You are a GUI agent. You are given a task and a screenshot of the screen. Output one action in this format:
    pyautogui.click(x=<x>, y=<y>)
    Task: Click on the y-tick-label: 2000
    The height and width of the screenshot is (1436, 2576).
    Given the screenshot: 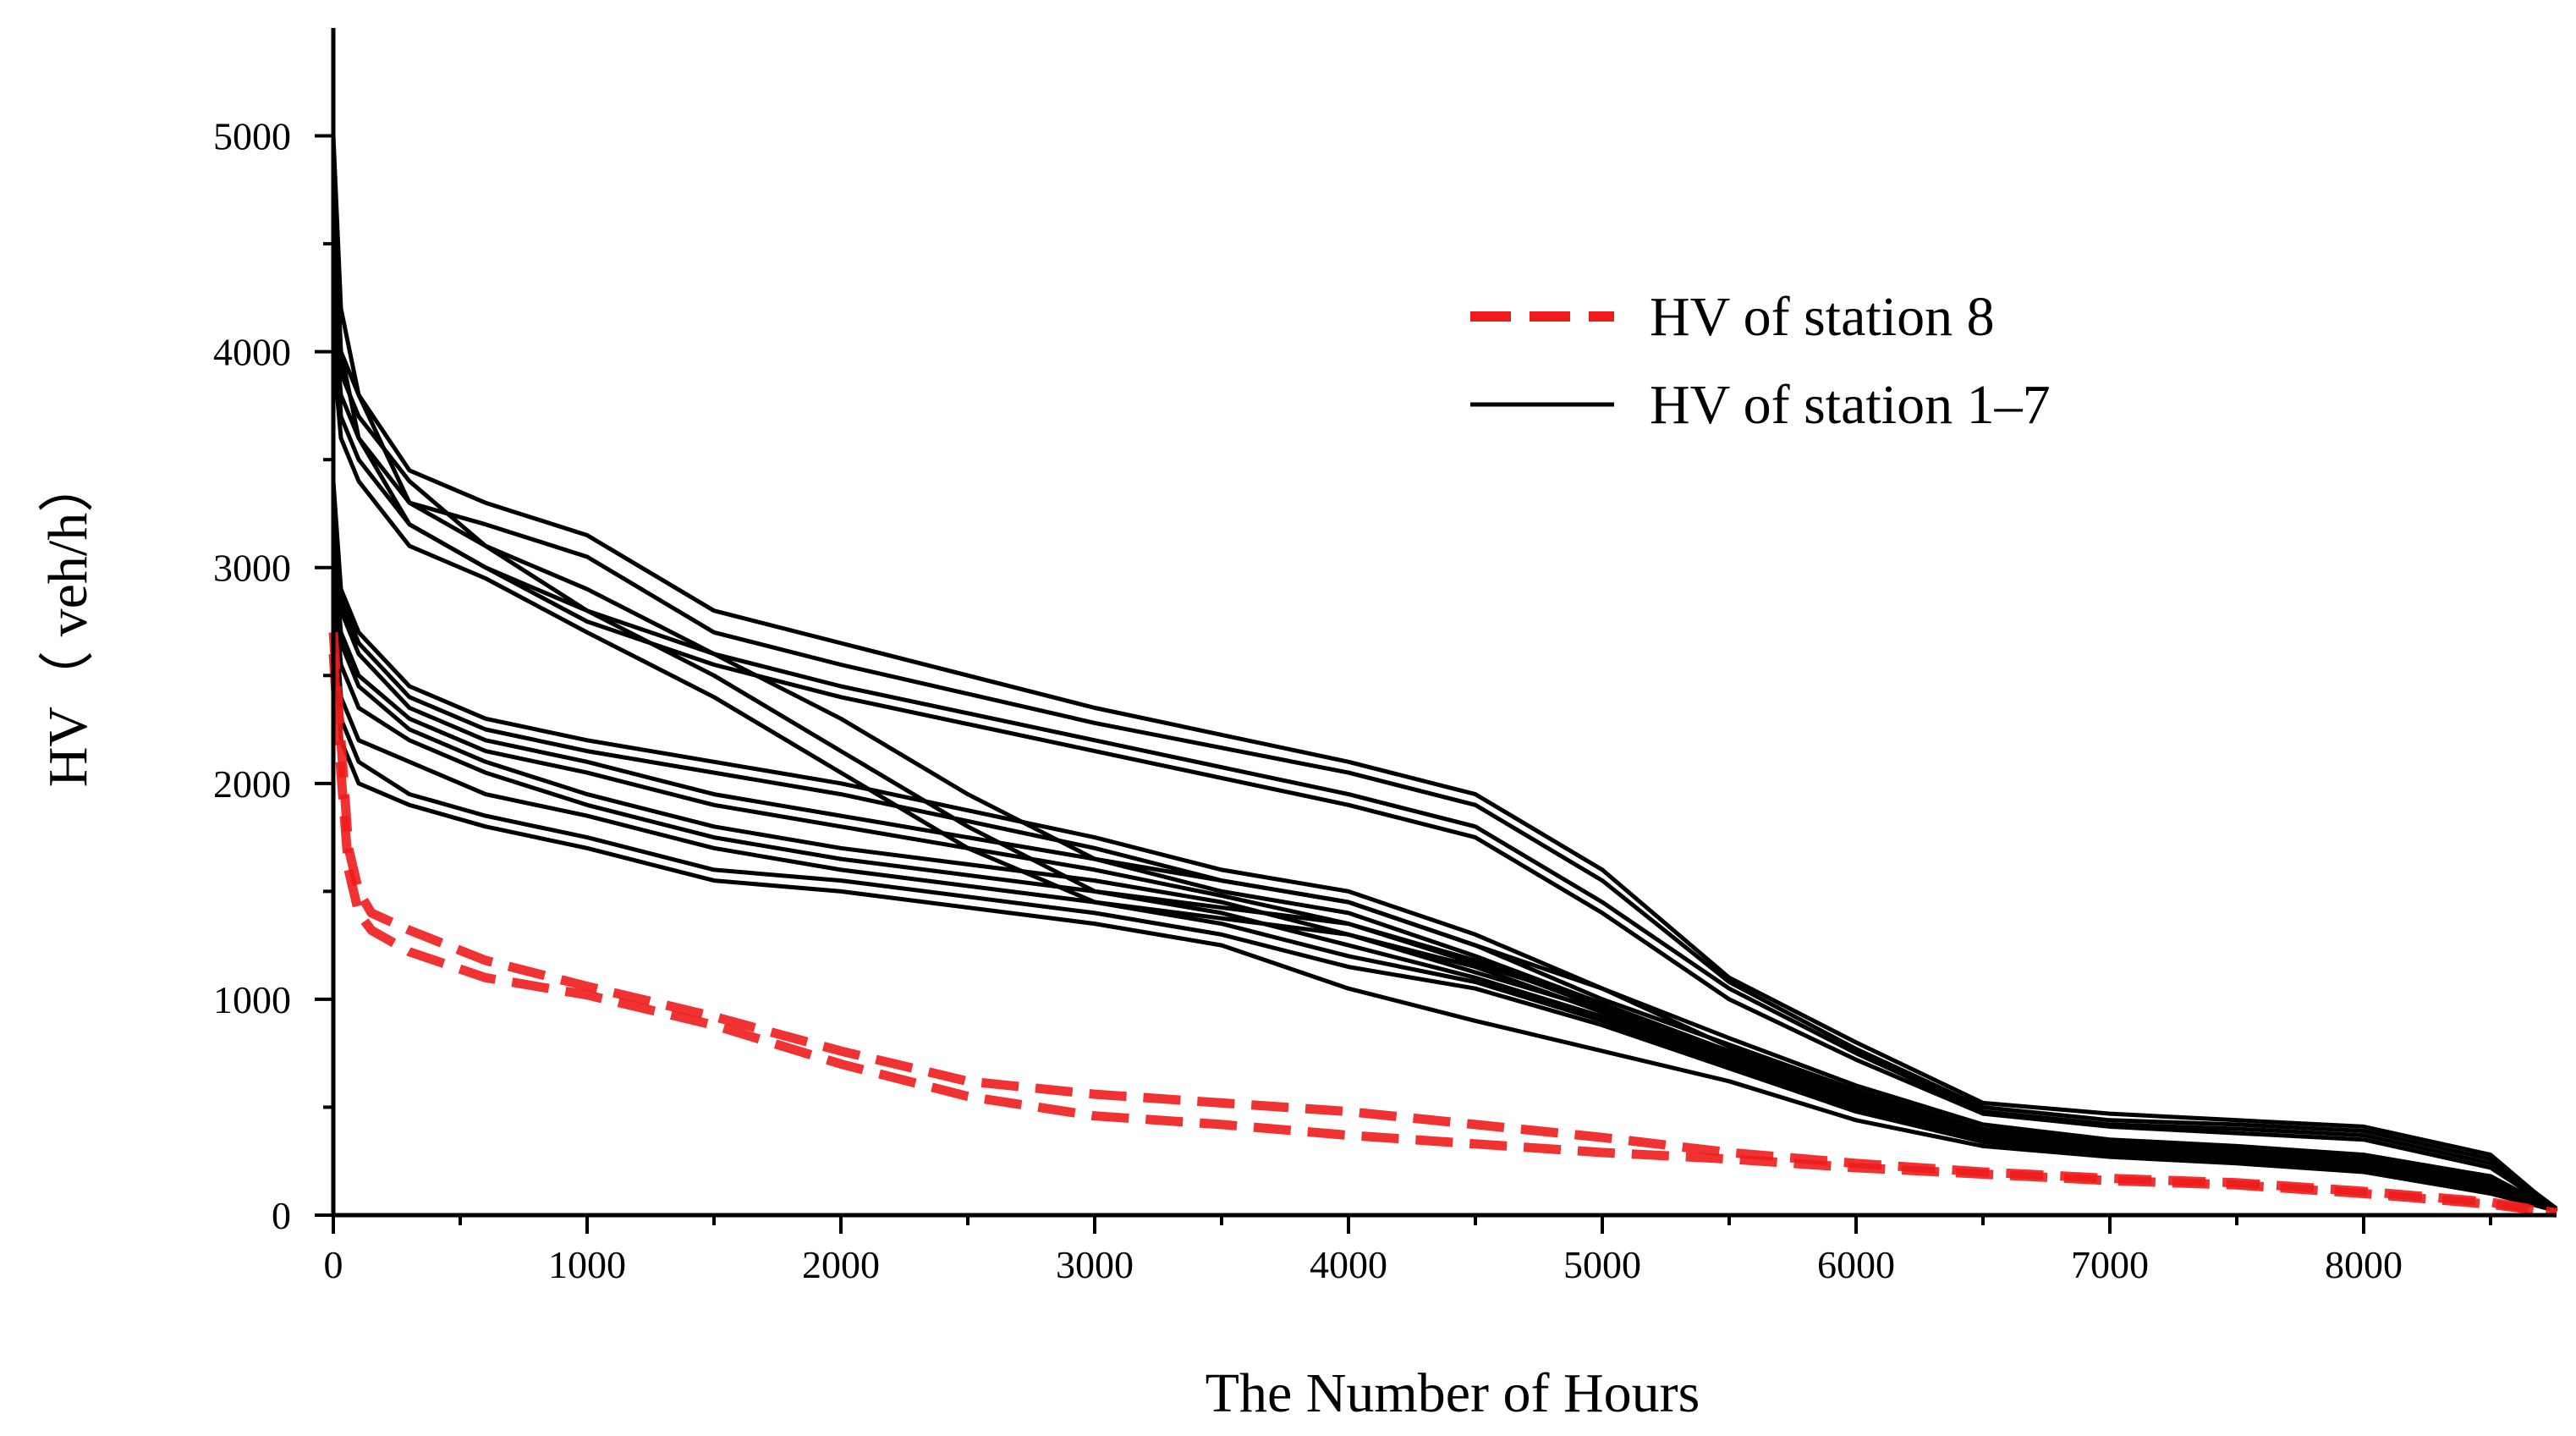 What is the action you would take?
    pyautogui.click(x=252, y=784)
    